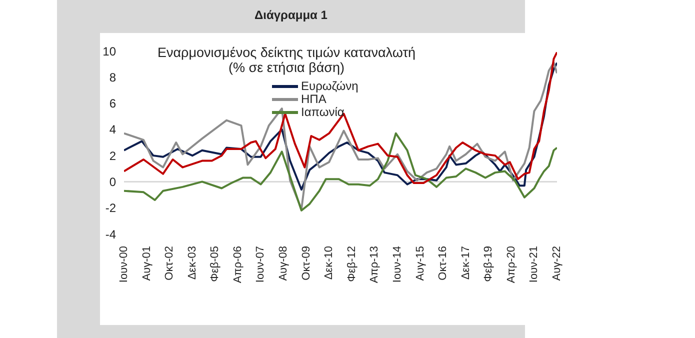 The image size is (695, 338). What do you see at coordinates (109, 51) in the screenshot?
I see `y-tick-label: 10` at bounding box center [109, 51].